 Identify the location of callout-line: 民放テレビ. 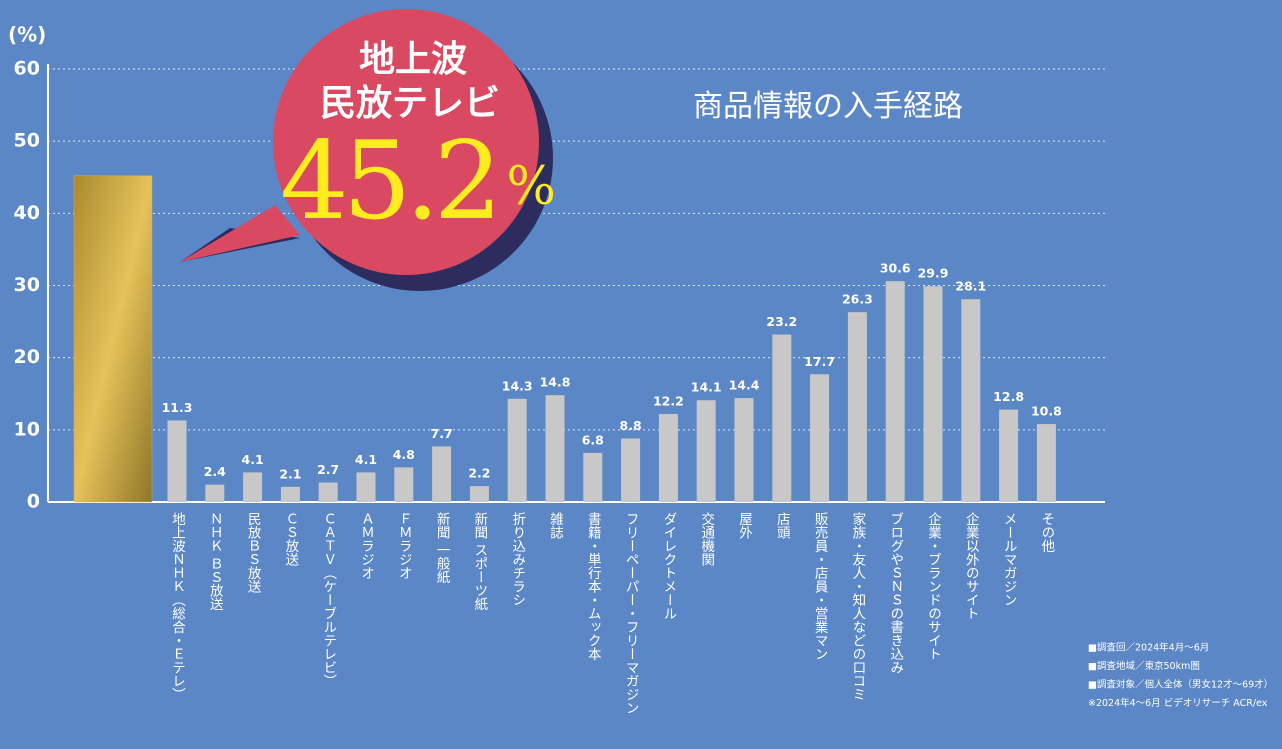
(410, 103).